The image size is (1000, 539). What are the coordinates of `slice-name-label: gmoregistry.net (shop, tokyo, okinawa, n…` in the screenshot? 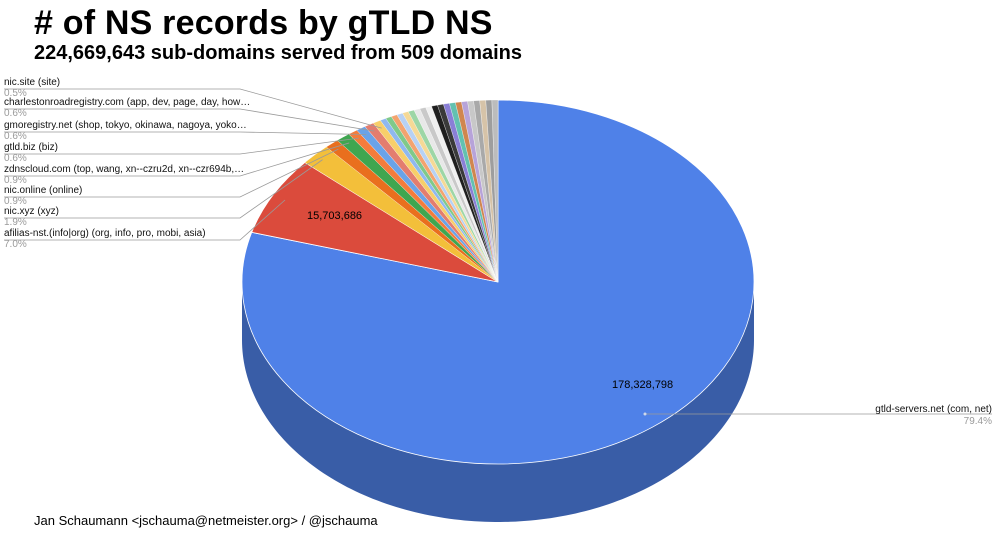 It's located at (125, 125).